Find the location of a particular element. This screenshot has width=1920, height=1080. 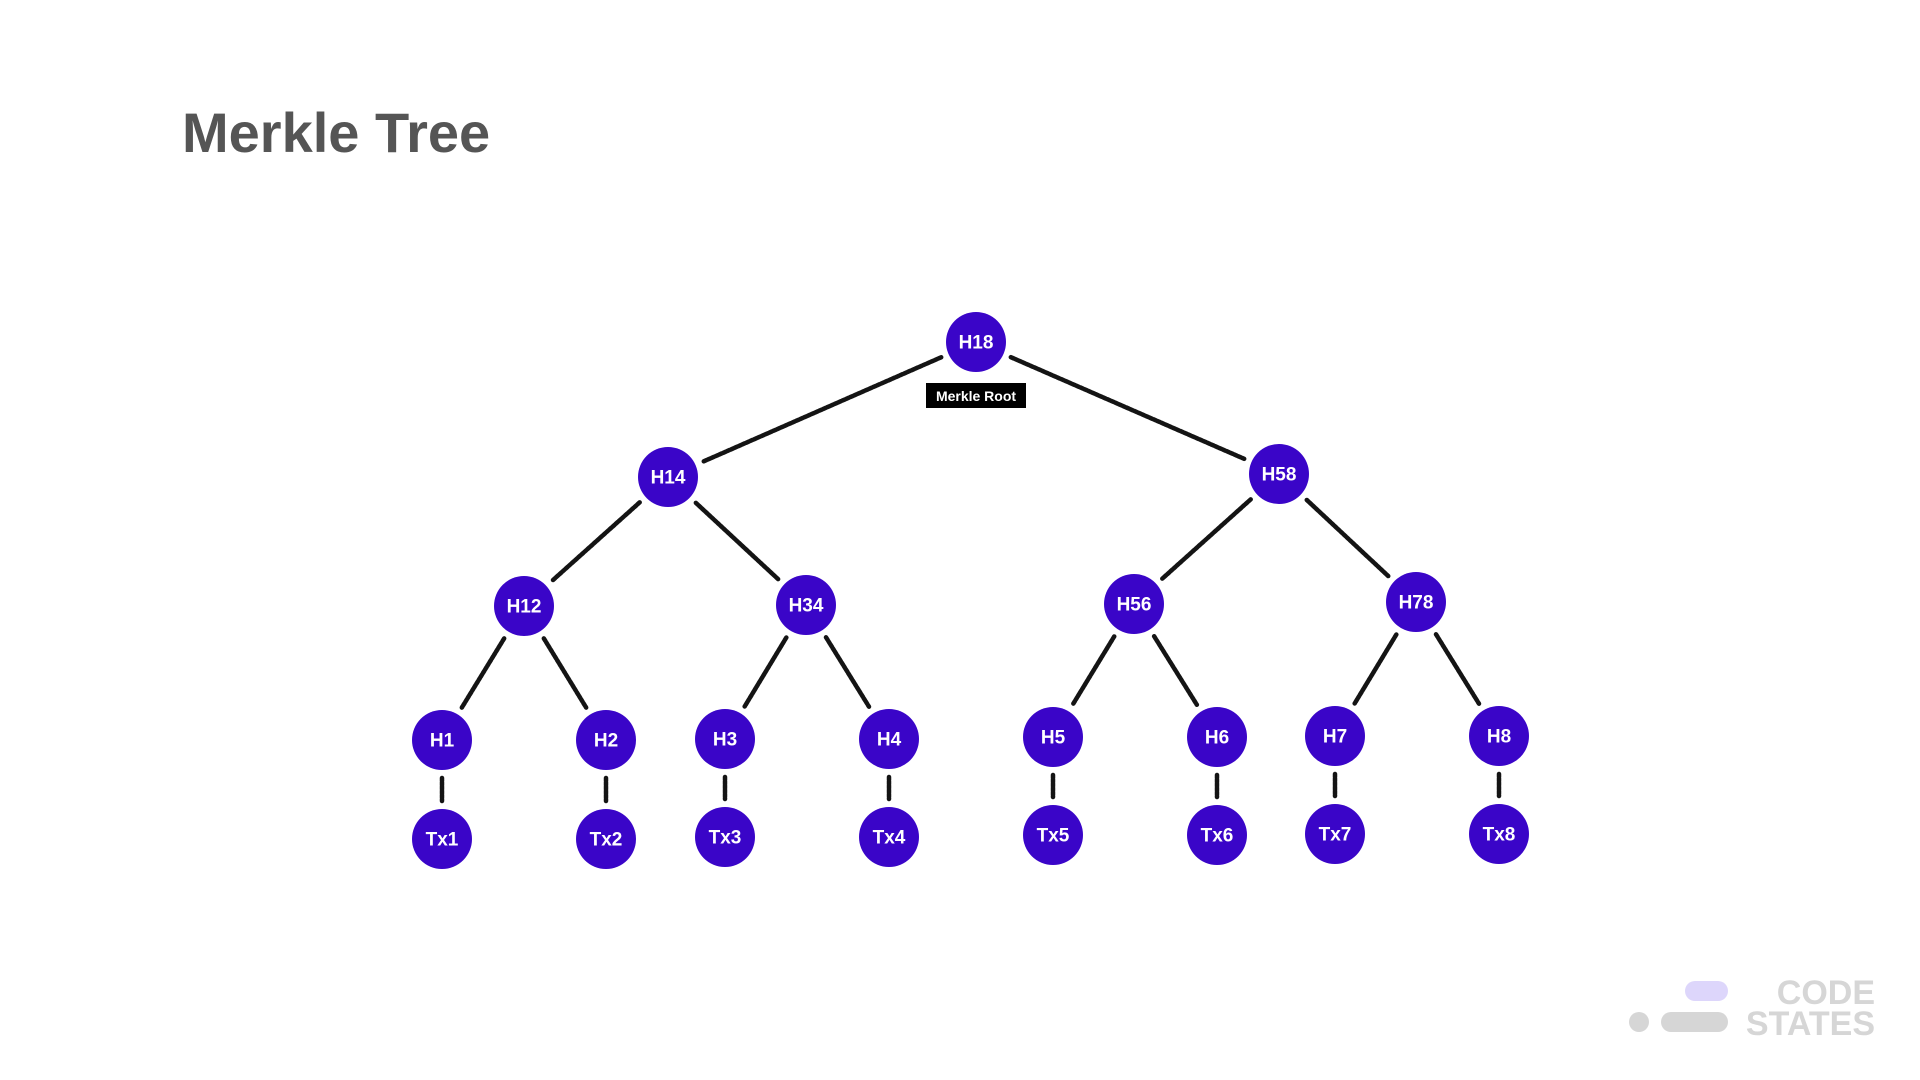

node-h5: H5 is located at coordinates (1053, 737).